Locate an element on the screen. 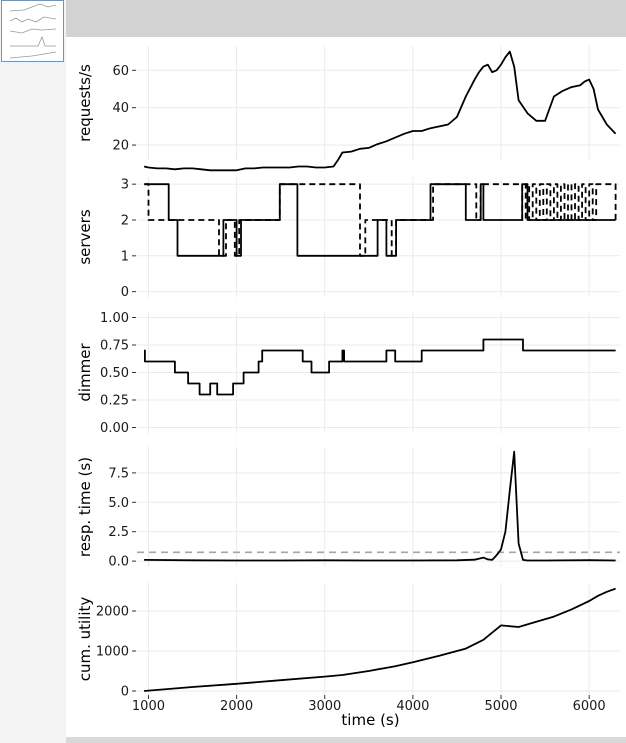  y-tick-label: 3 is located at coordinates (125, 185).